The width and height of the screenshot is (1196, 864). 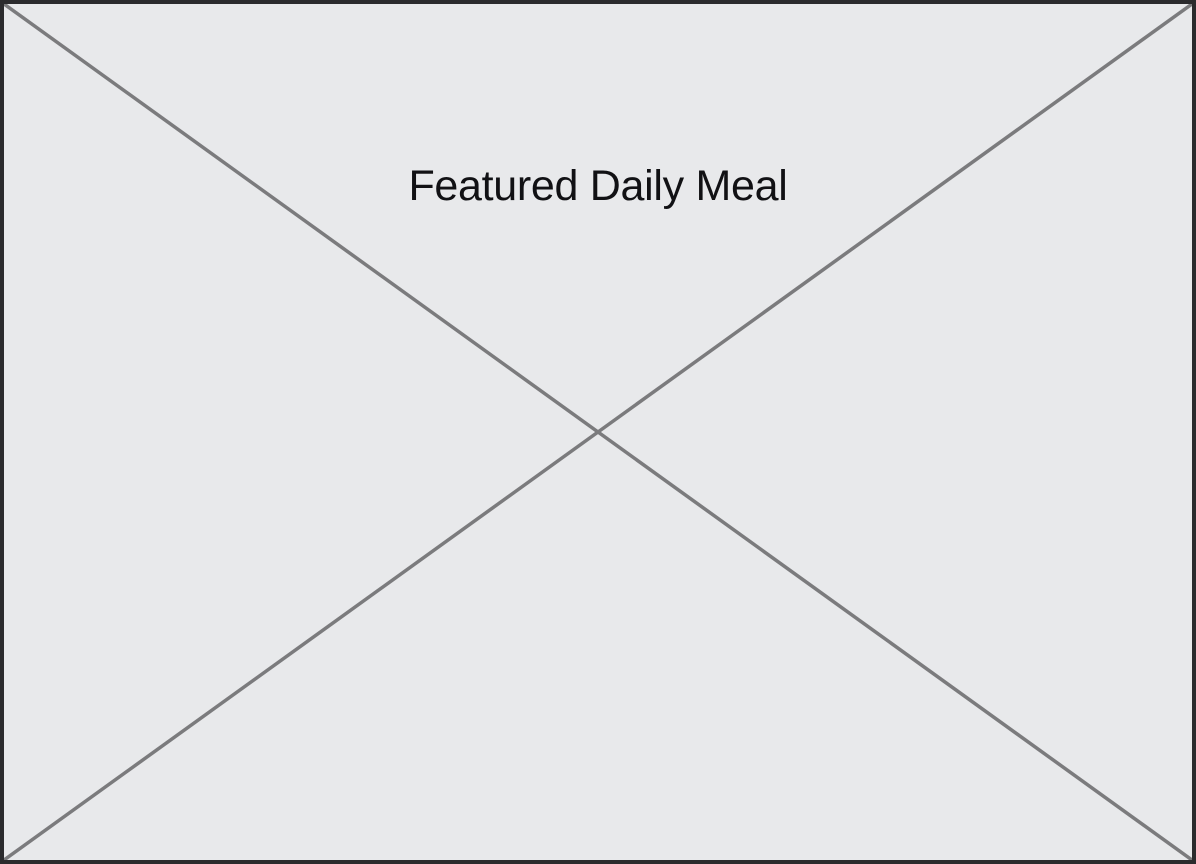 I want to click on featured-meal-caption: Featured Daily Meal, so click(x=598, y=186).